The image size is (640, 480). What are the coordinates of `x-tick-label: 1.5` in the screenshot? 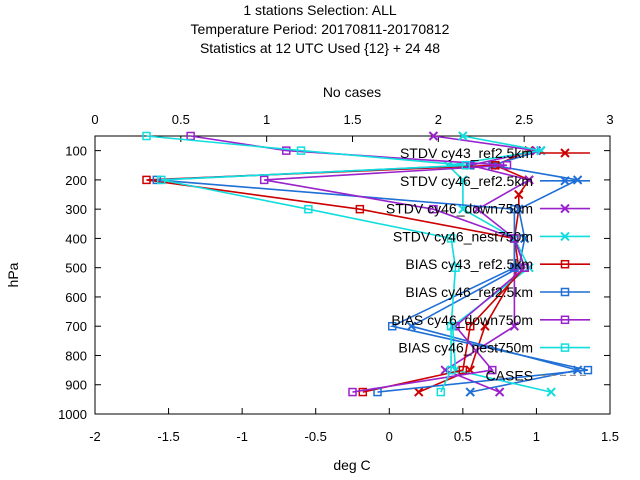 It's located at (610, 436).